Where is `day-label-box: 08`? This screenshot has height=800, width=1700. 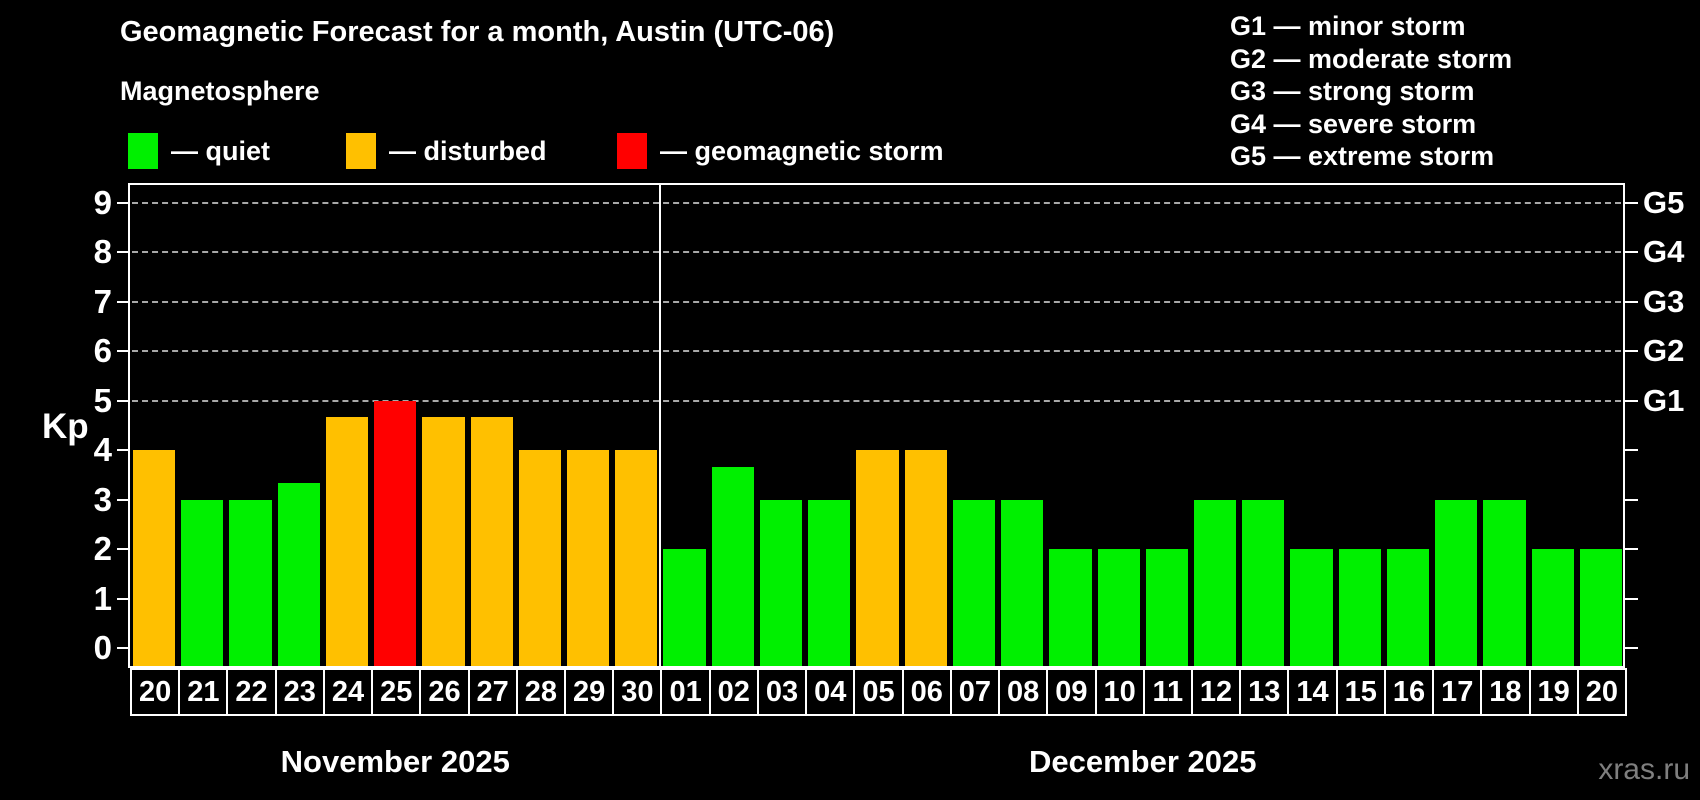
day-label-box: 08 is located at coordinates (1023, 692).